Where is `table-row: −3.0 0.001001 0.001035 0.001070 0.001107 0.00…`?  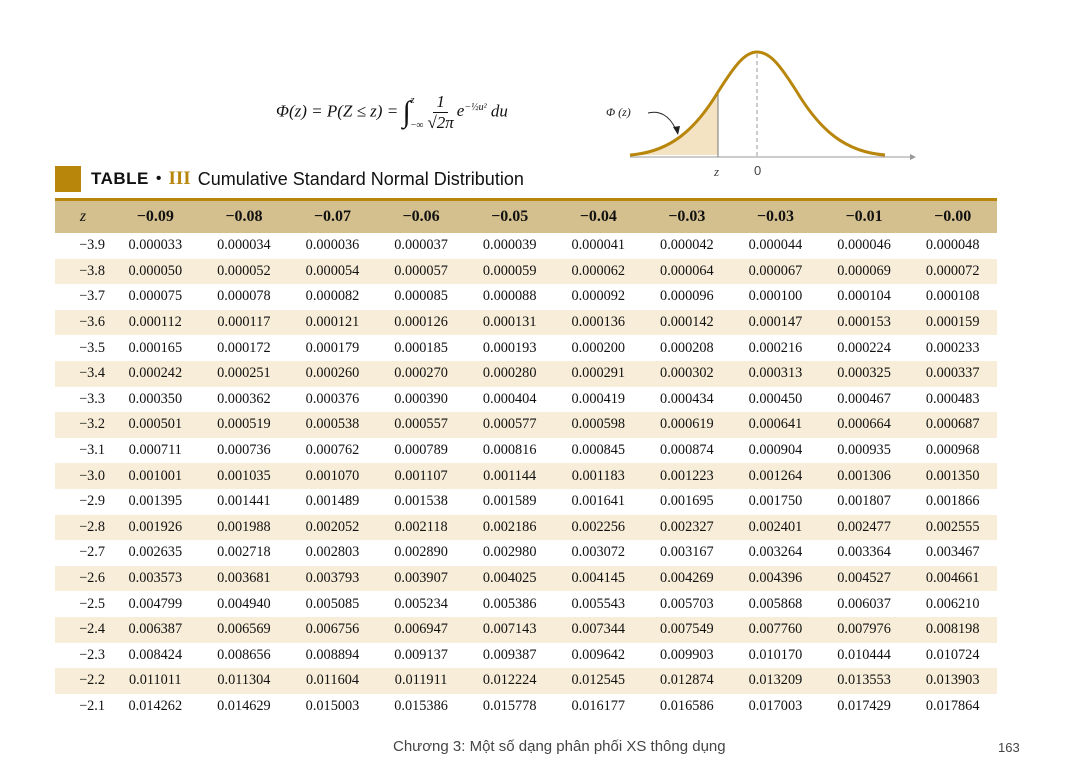 table-row: −3.0 0.001001 0.001035 0.001070 0.001107 0.00… is located at coordinates (526, 476).